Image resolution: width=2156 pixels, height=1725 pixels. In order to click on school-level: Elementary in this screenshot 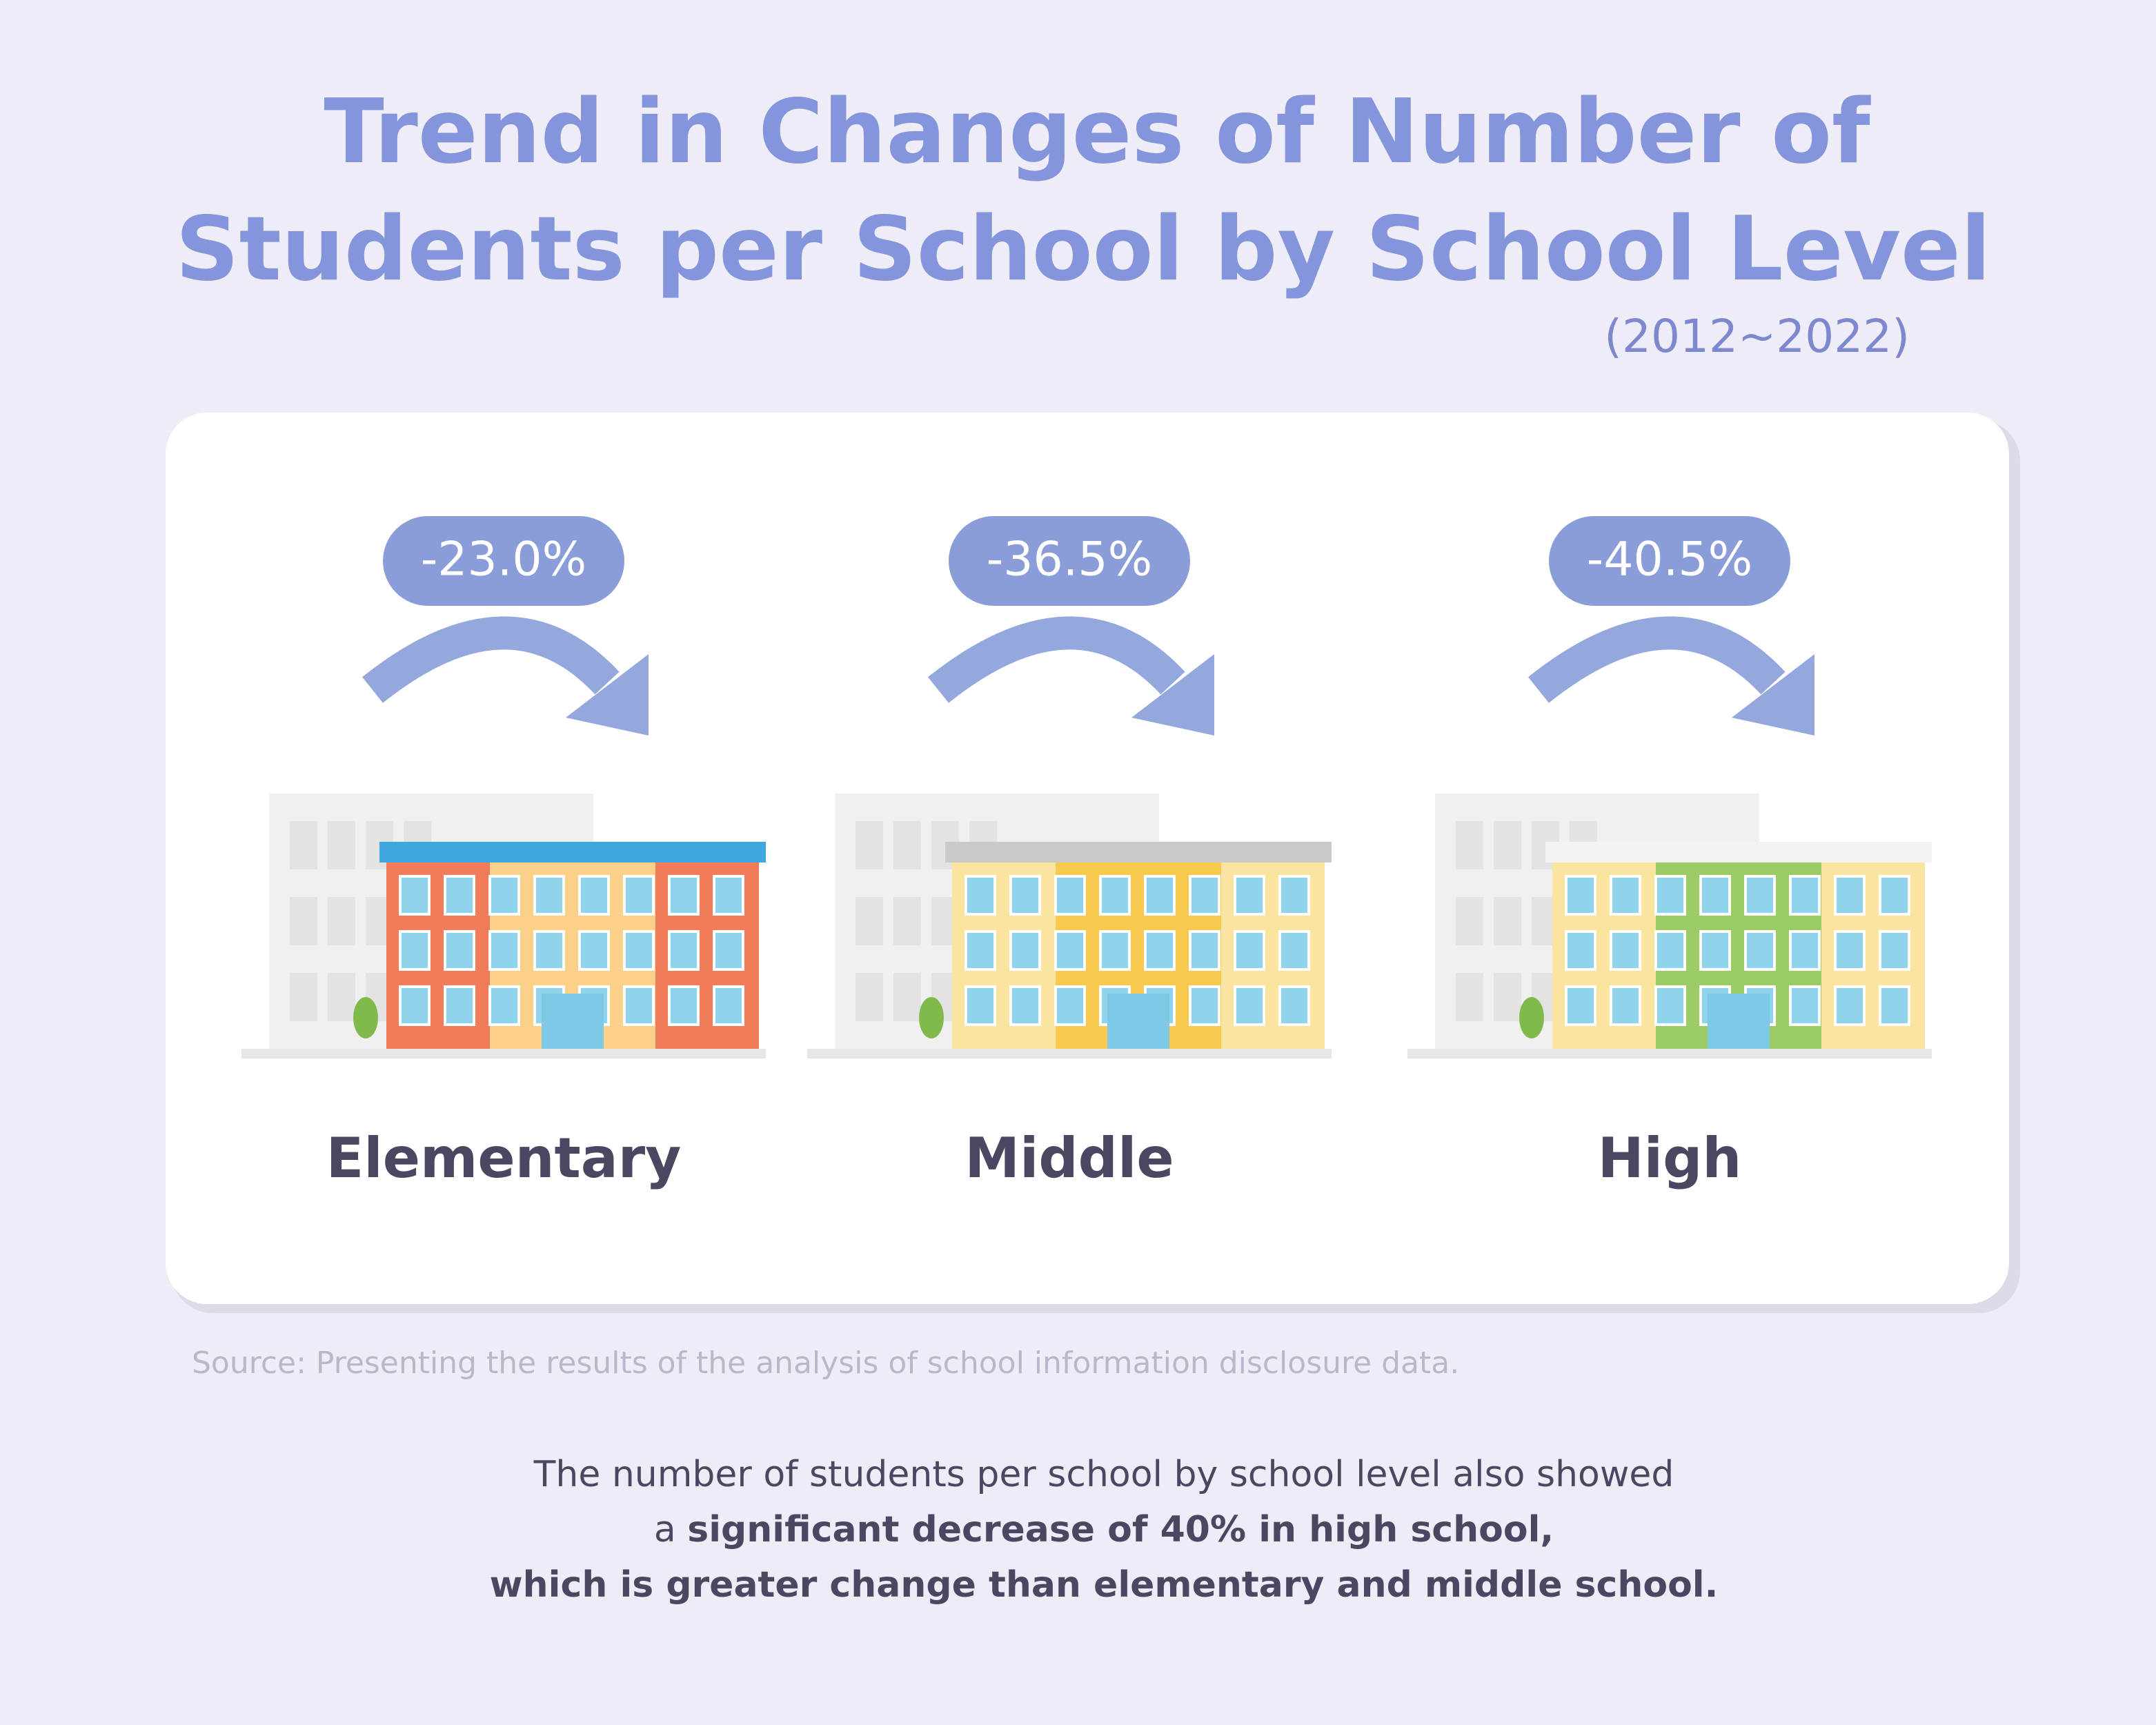, I will do `click(504, 1158)`.